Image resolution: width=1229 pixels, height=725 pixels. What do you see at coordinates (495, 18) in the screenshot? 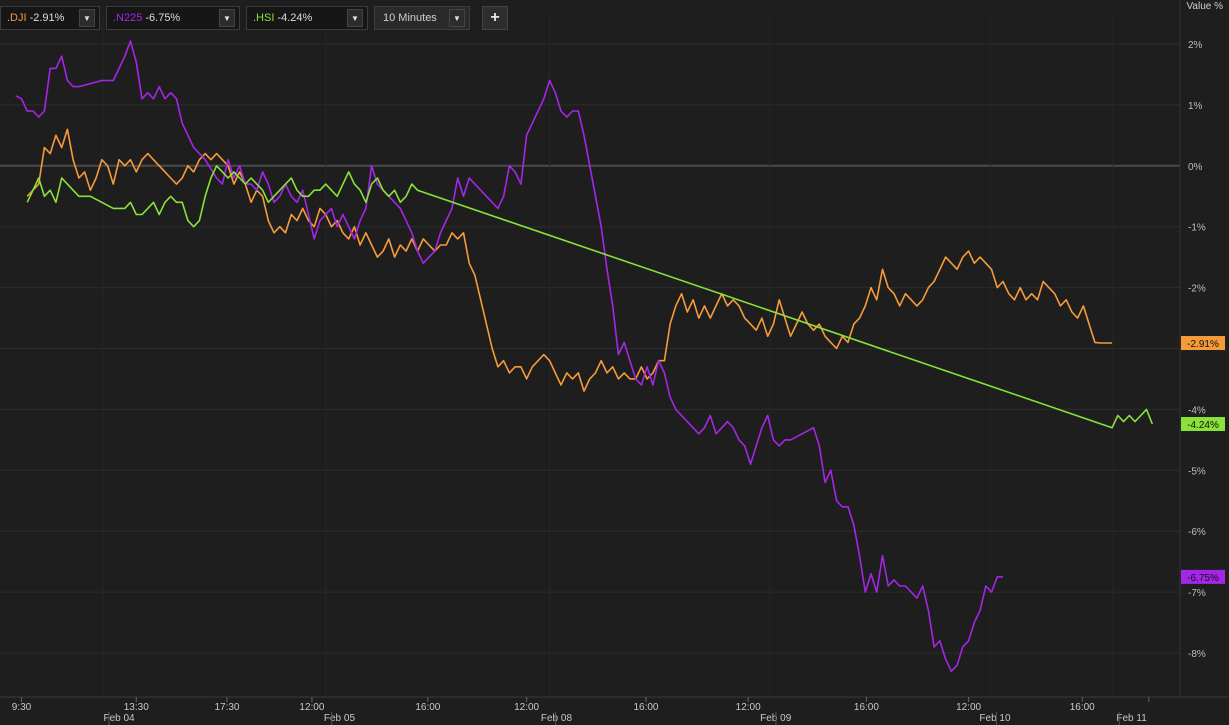
I see `add-series-button: +` at bounding box center [495, 18].